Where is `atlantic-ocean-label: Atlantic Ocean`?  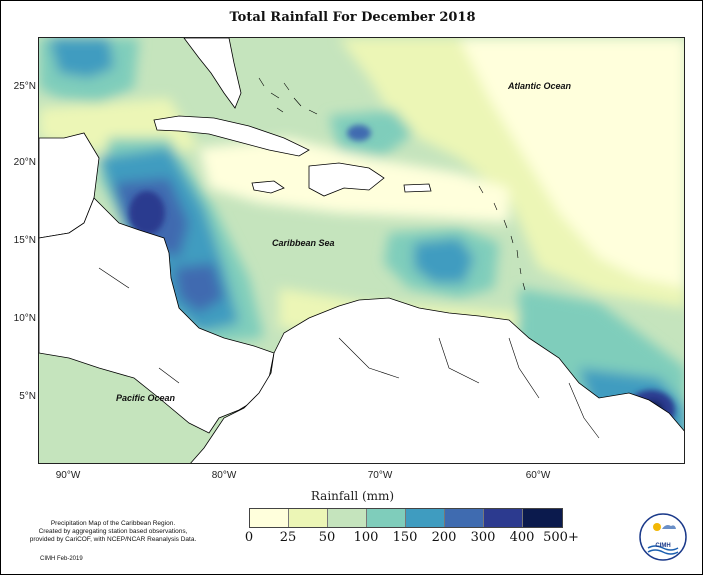
atlantic-ocean-label: Atlantic Ocean is located at coordinates (540, 86).